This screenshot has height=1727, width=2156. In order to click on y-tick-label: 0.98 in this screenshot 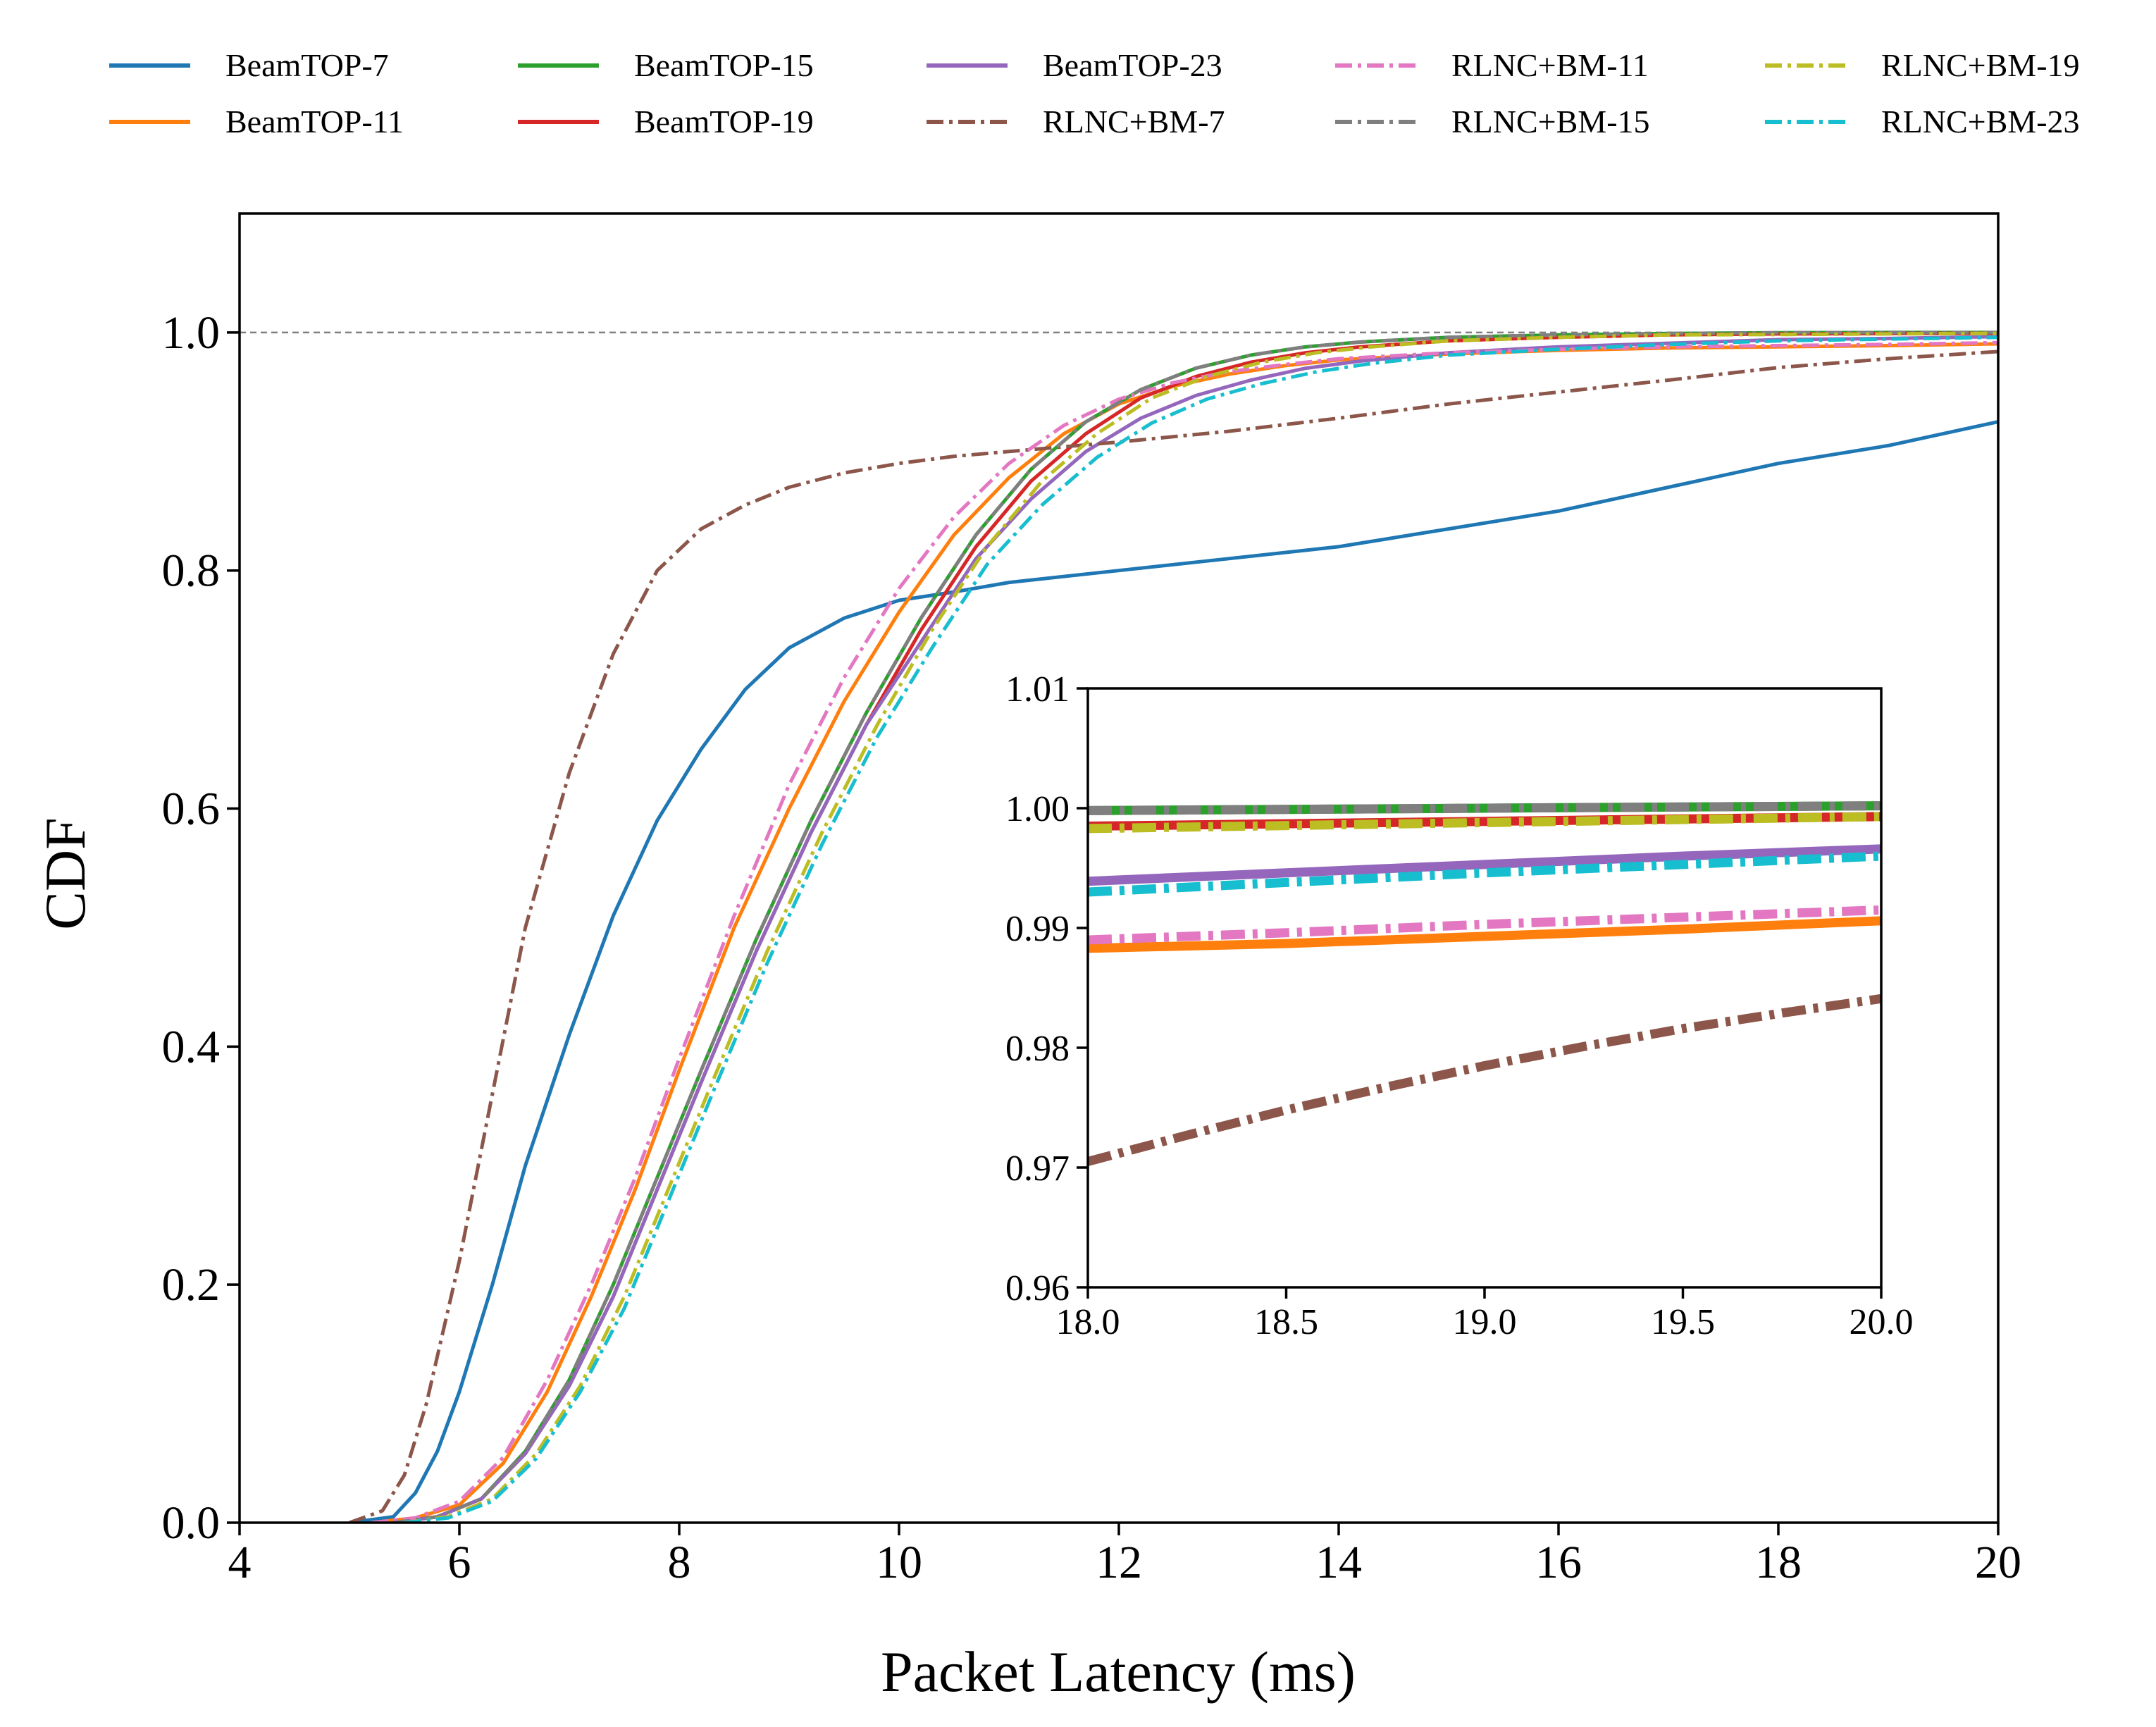, I will do `click(1037, 1049)`.